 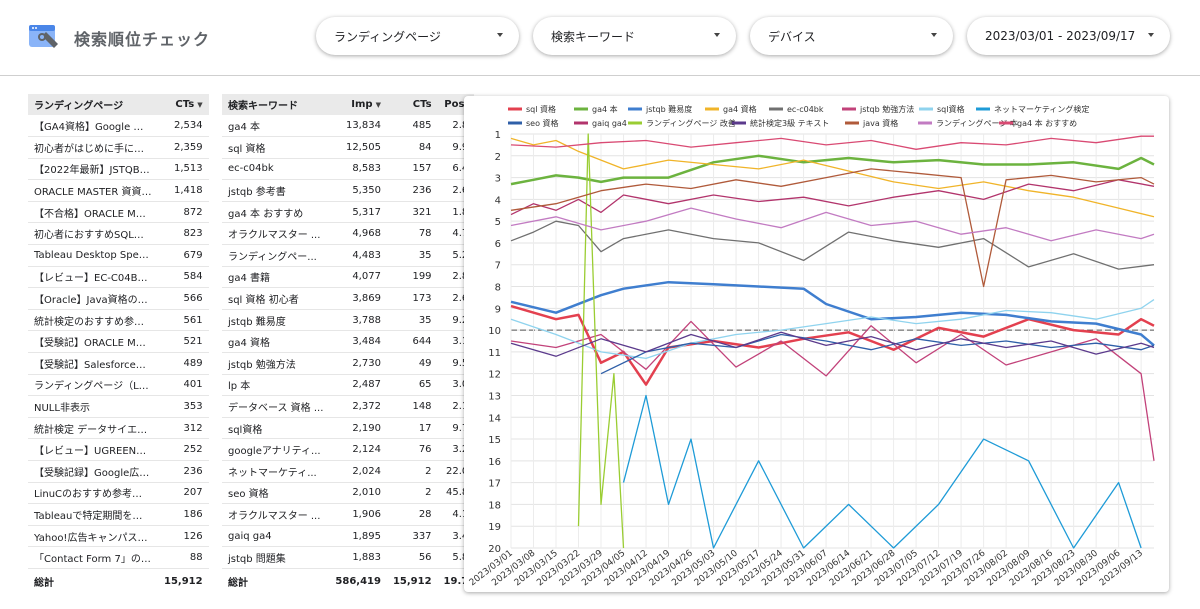 I want to click on table-cell: 2,024, so click(x=358, y=471).